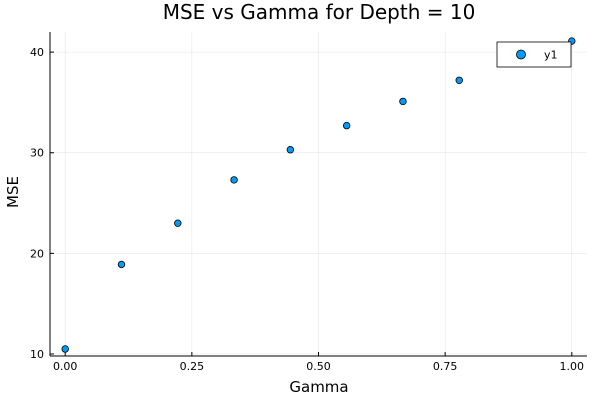 The width and height of the screenshot is (600, 400). What do you see at coordinates (318, 366) in the screenshot?
I see `x-tick-label: 0.50` at bounding box center [318, 366].